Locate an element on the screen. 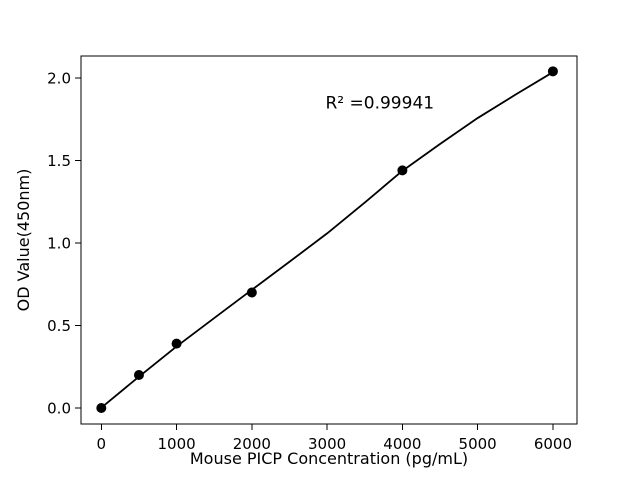 The width and height of the screenshot is (640, 480). y-axis-ticks: 0.0 0.5 1.0 1.5 2.0 is located at coordinates (64, 243).